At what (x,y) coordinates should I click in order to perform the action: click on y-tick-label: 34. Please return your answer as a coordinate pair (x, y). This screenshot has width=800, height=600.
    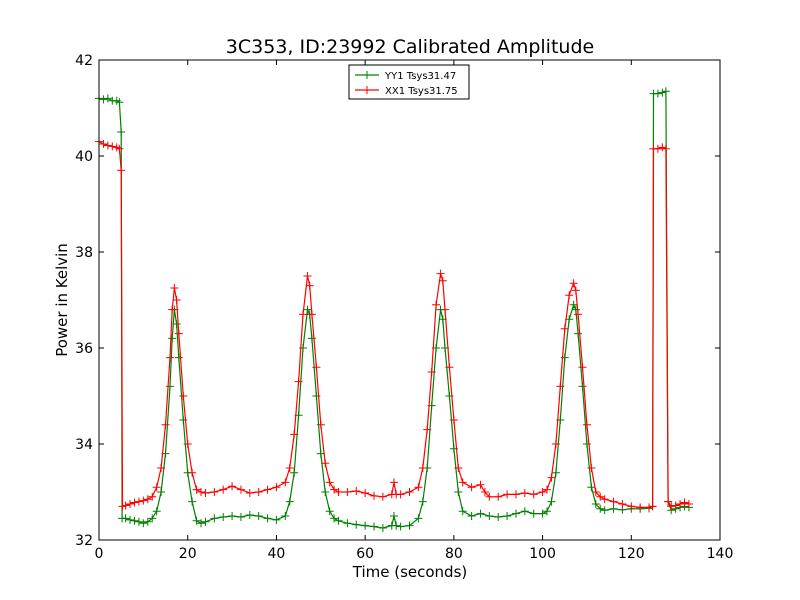
    Looking at the image, I should click on (84, 445).